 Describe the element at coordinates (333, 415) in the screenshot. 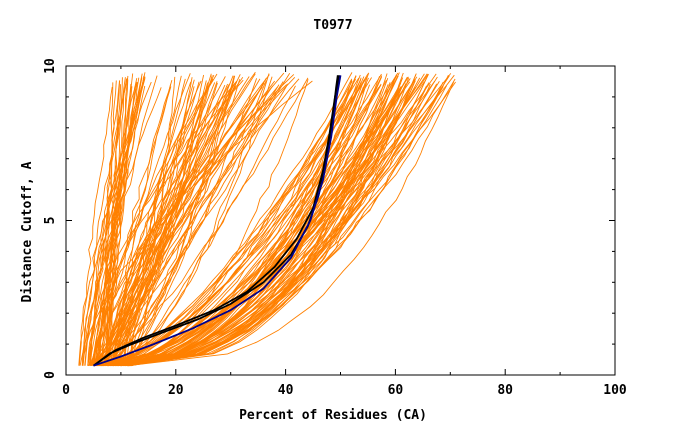

I see `x-axis-label: Percent of Residues (CA)` at that location.